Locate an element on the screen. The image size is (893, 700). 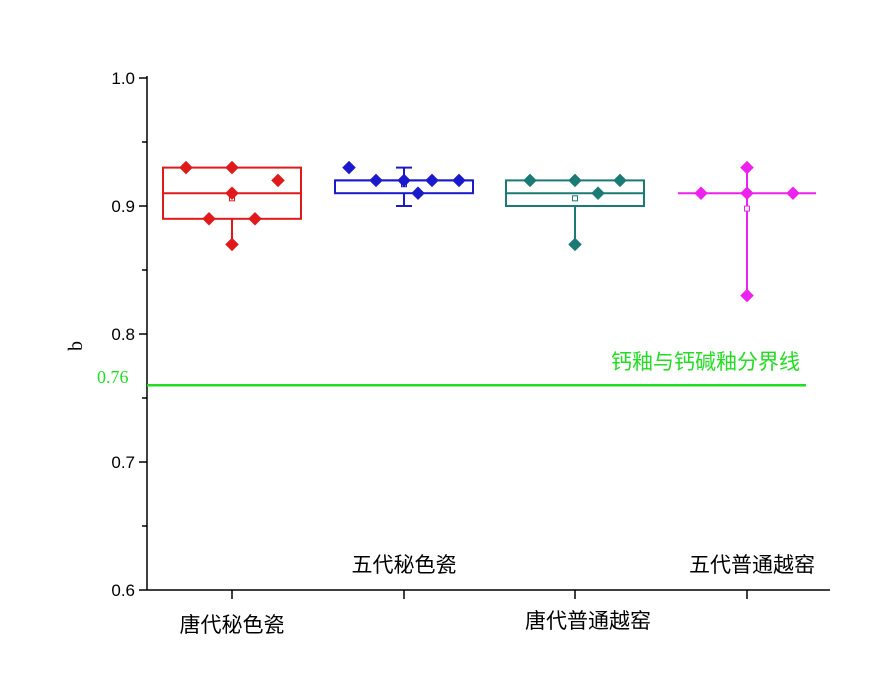
category-label: 唐代秘色瓷 is located at coordinates (232, 625).